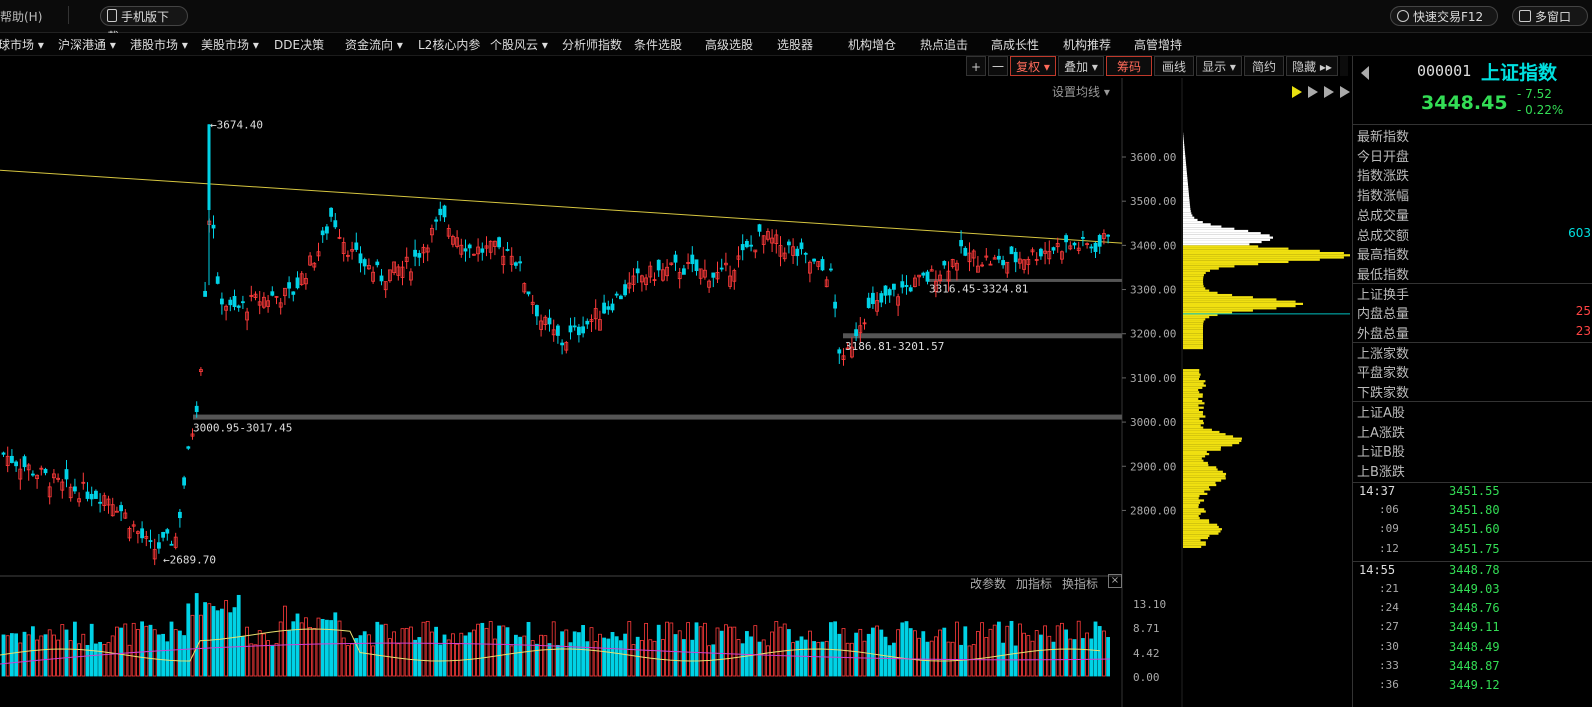  I want to click on menu-item: 港股市场 ▾, so click(159, 45).